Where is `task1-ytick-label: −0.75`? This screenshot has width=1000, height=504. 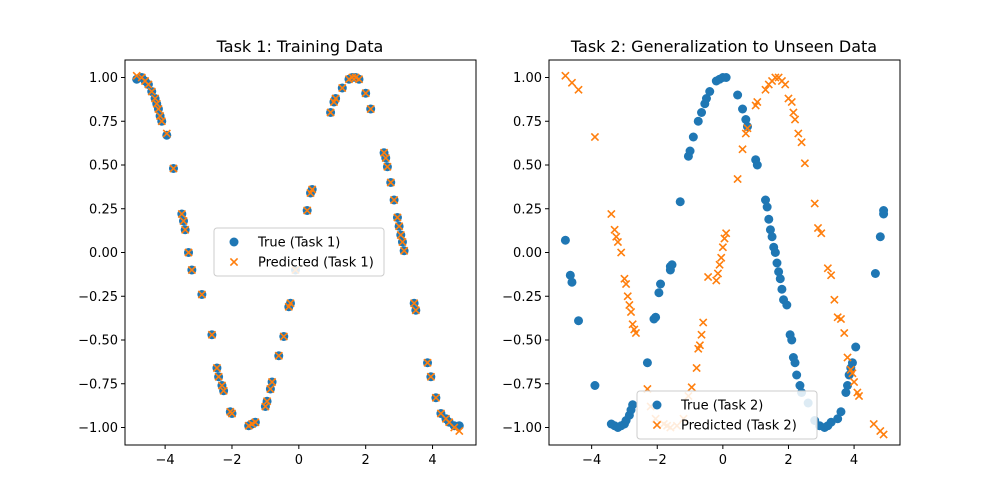
task1-ytick-label: −0.75 is located at coordinates (98, 384).